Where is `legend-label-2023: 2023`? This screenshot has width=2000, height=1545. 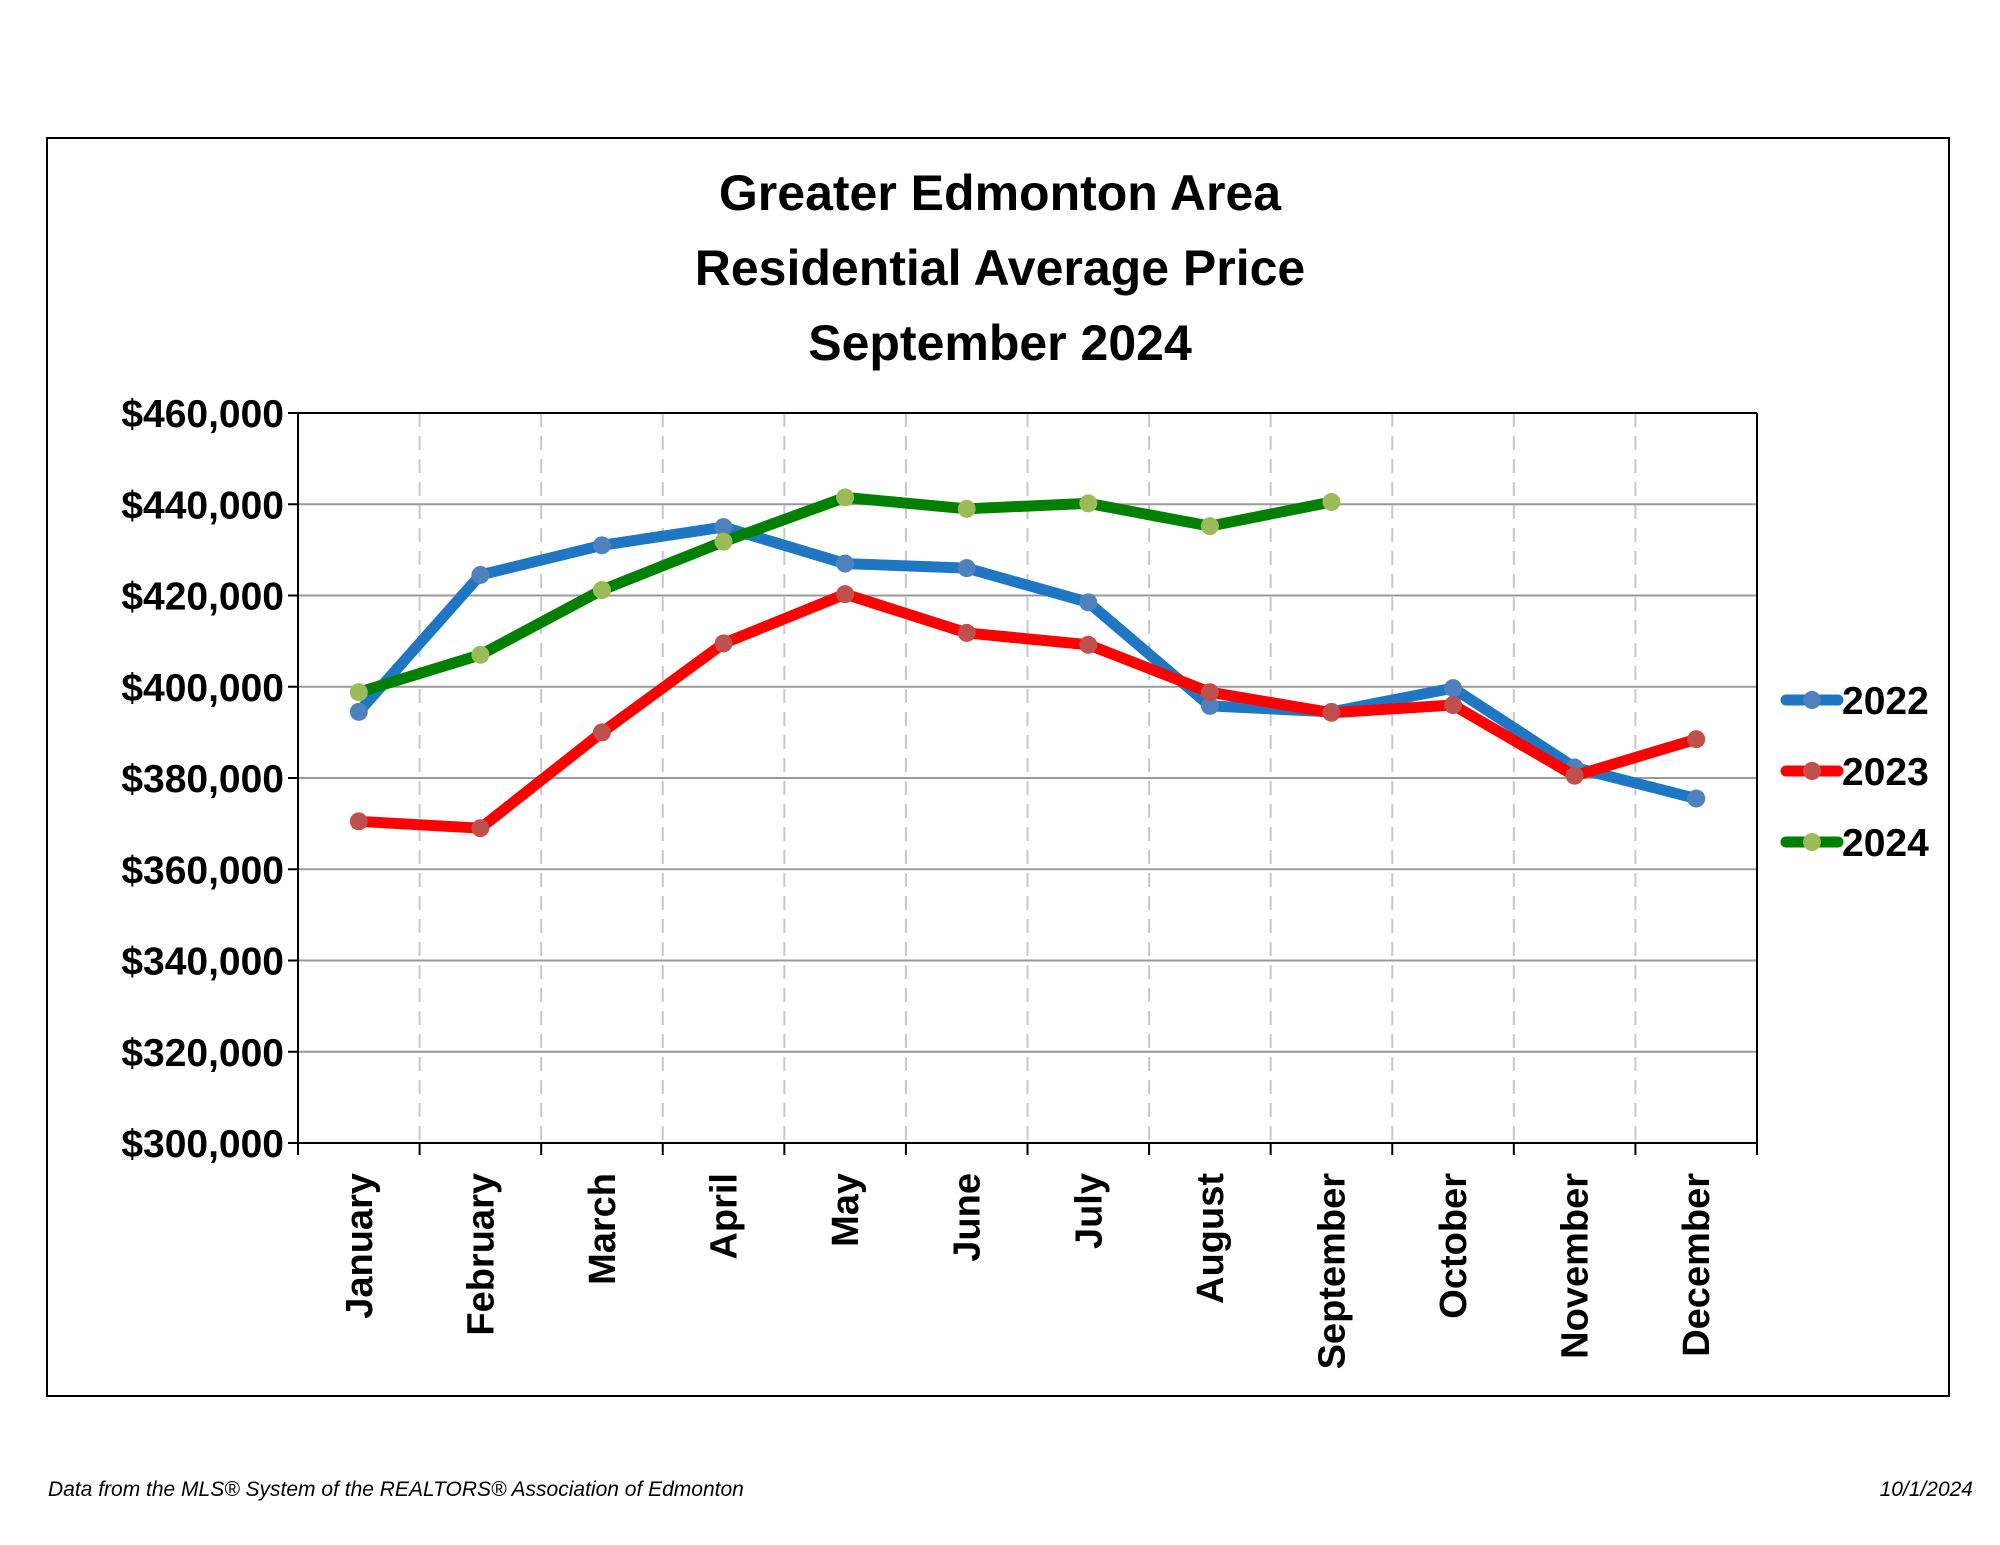 legend-label-2023: 2023 is located at coordinates (1885, 772).